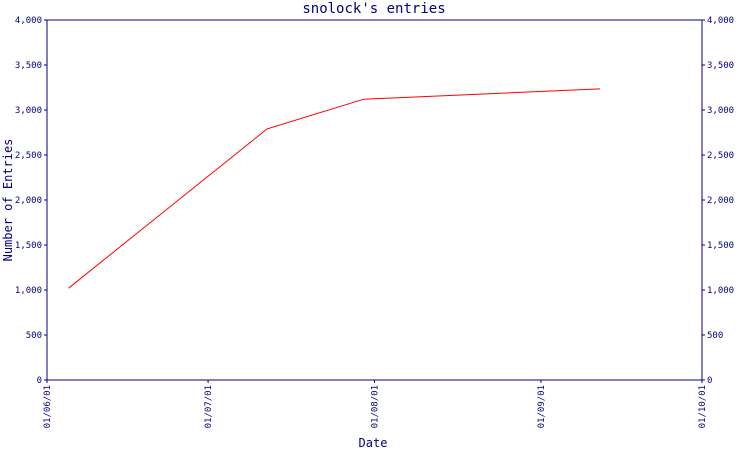 The height and width of the screenshot is (450, 750). I want to click on y-tick-label-right: 1,000, so click(720, 291).